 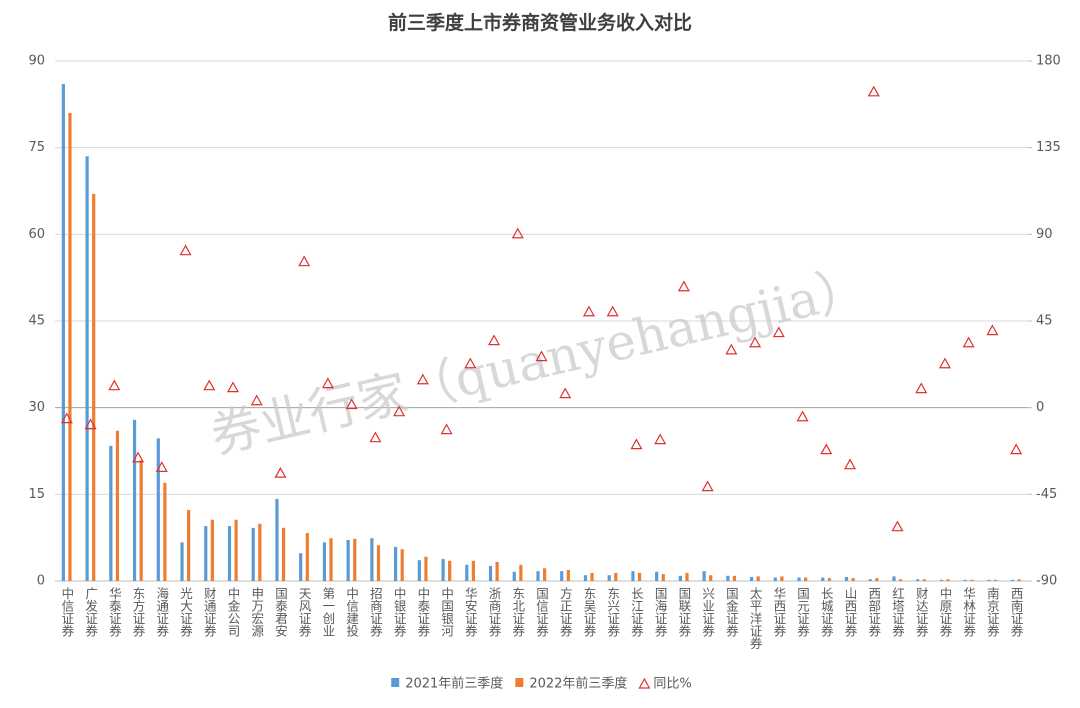 I want to click on y2-tick-label: -90, so click(x=1046, y=581).